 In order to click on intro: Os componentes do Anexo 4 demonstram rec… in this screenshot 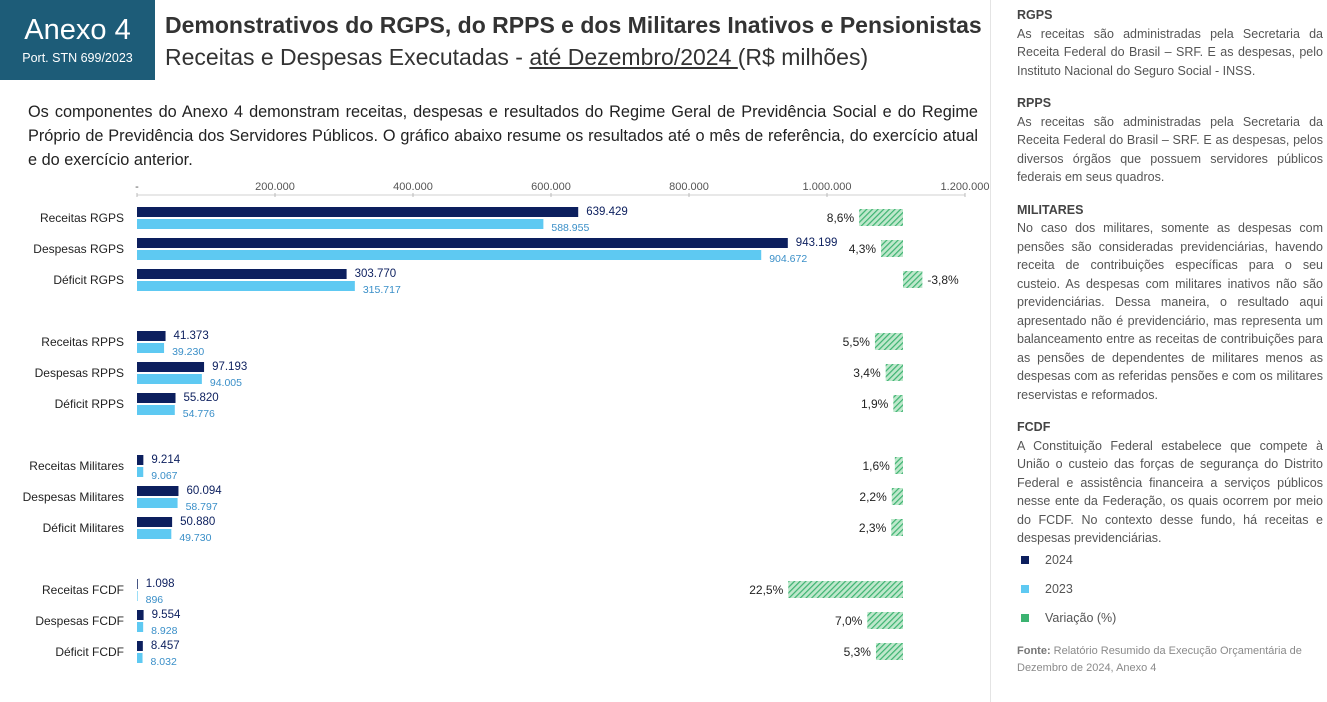, I will do `click(503, 136)`.